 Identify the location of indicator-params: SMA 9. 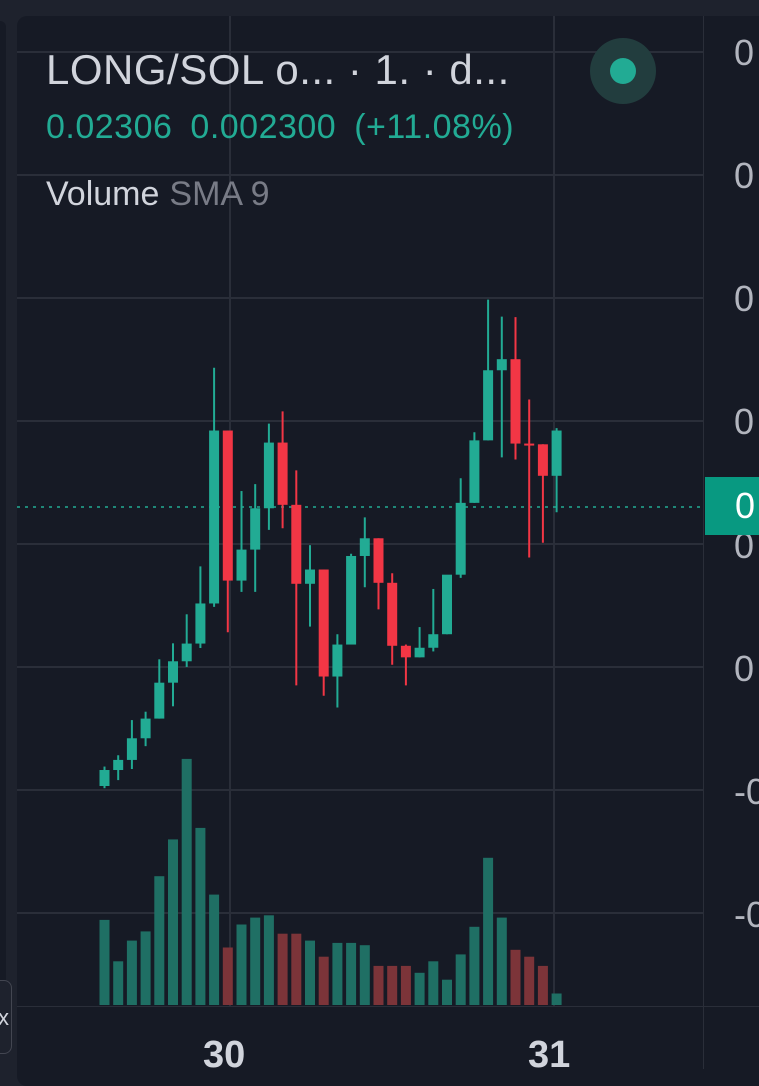
(219, 194).